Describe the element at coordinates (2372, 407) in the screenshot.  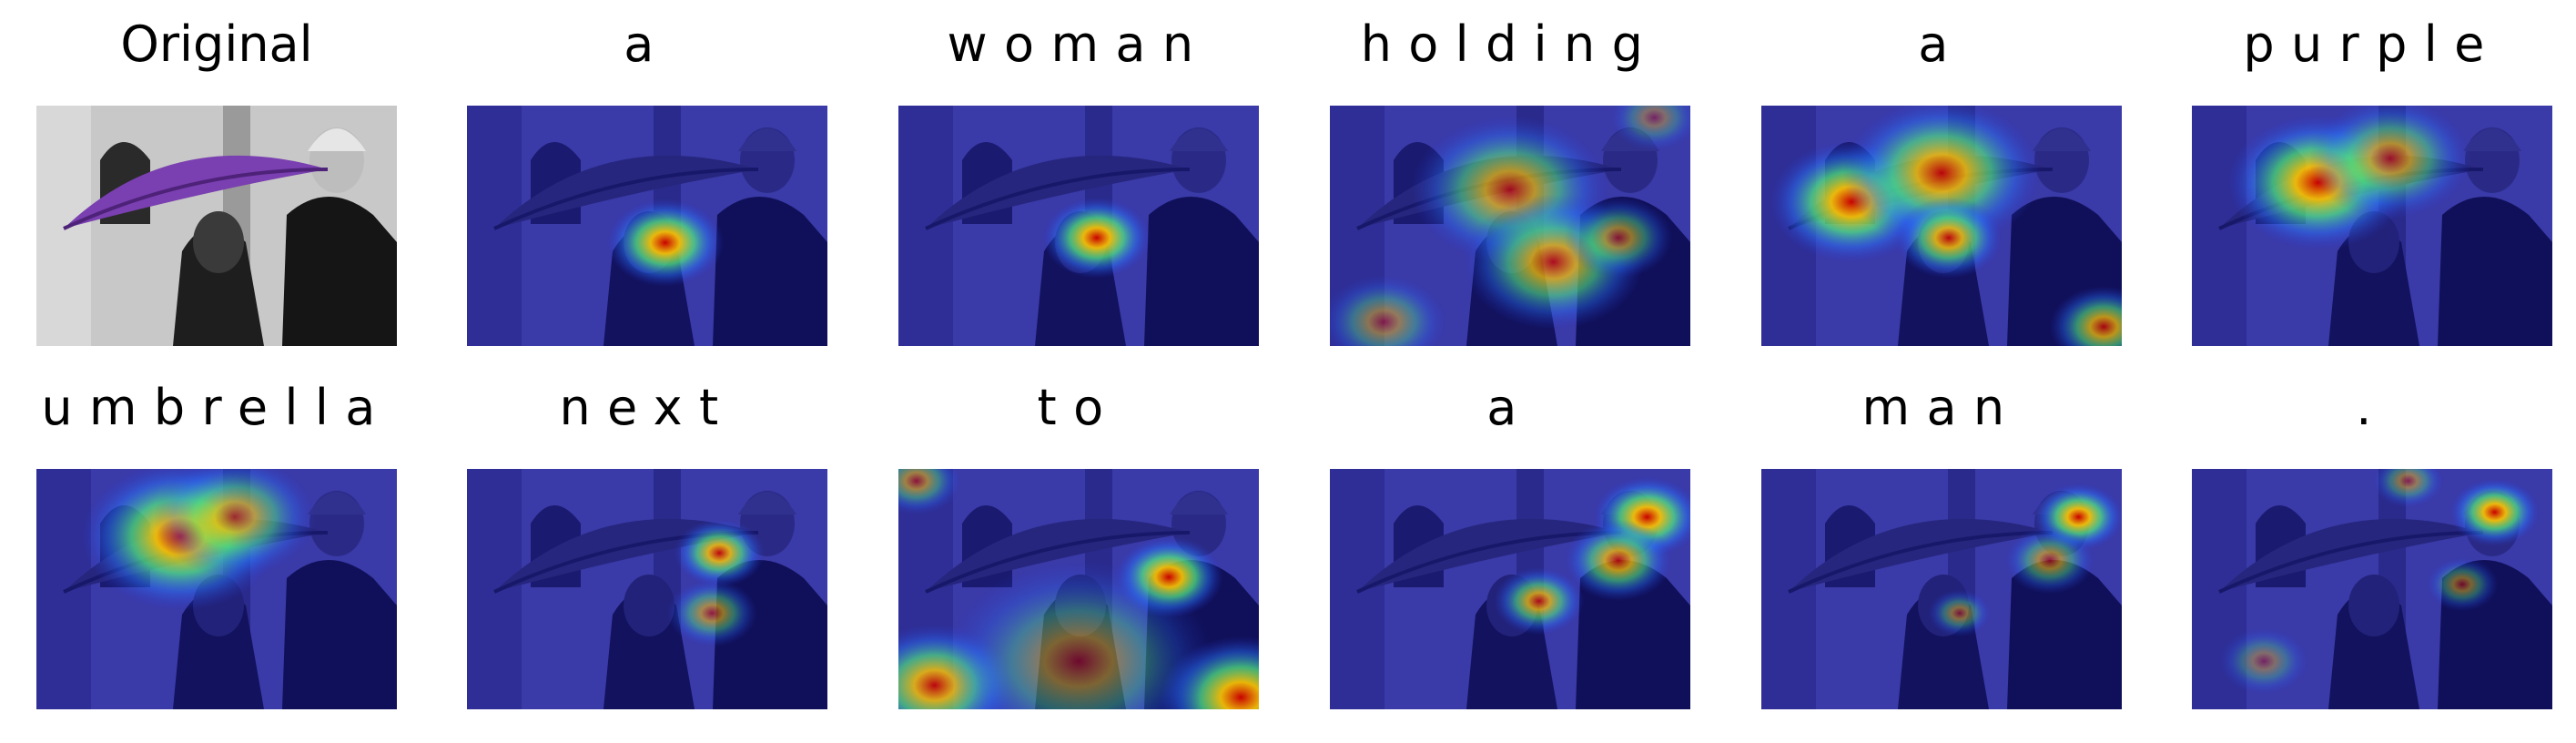
I see `panel-title: .` at that location.